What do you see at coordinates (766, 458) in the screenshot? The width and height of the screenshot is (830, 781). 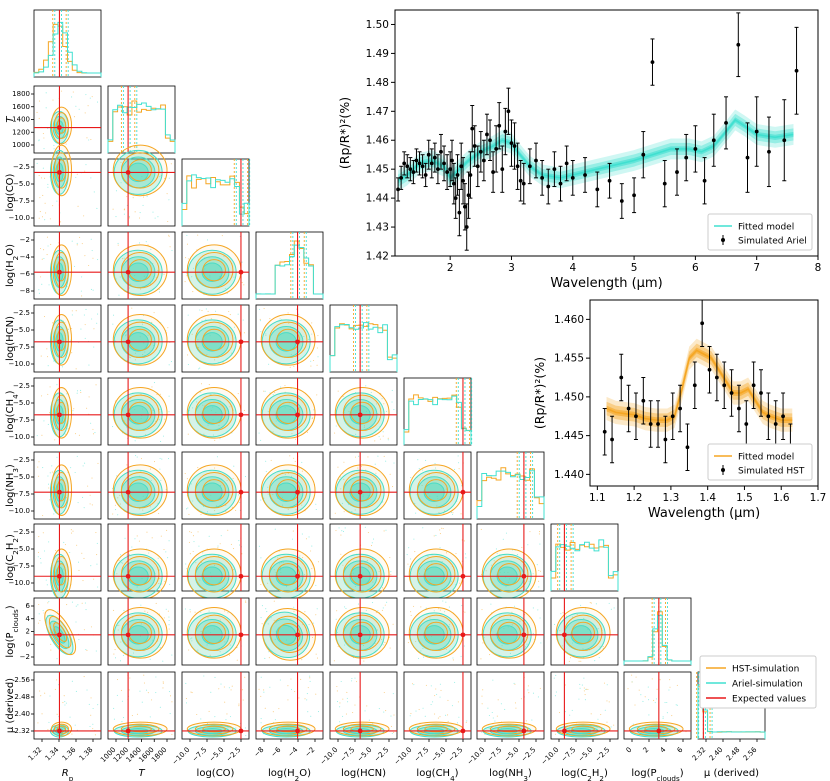 I see `legend-label: Fitted model` at bounding box center [766, 458].